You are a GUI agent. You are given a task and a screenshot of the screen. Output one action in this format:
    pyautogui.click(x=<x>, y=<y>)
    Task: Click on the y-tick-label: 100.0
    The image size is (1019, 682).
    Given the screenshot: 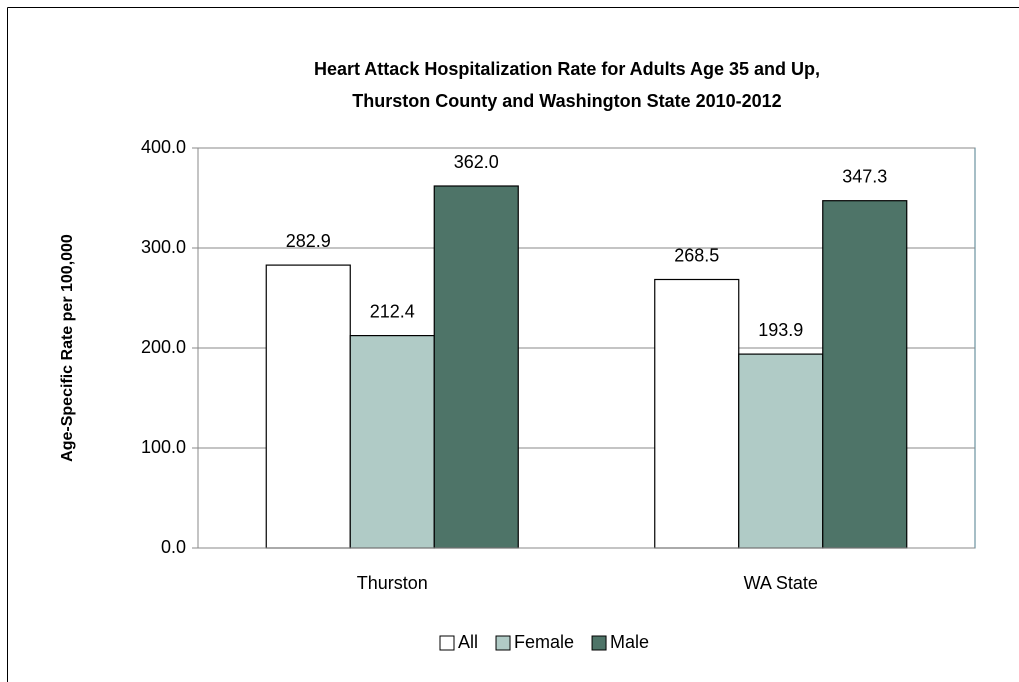 What is the action you would take?
    pyautogui.click(x=163, y=447)
    